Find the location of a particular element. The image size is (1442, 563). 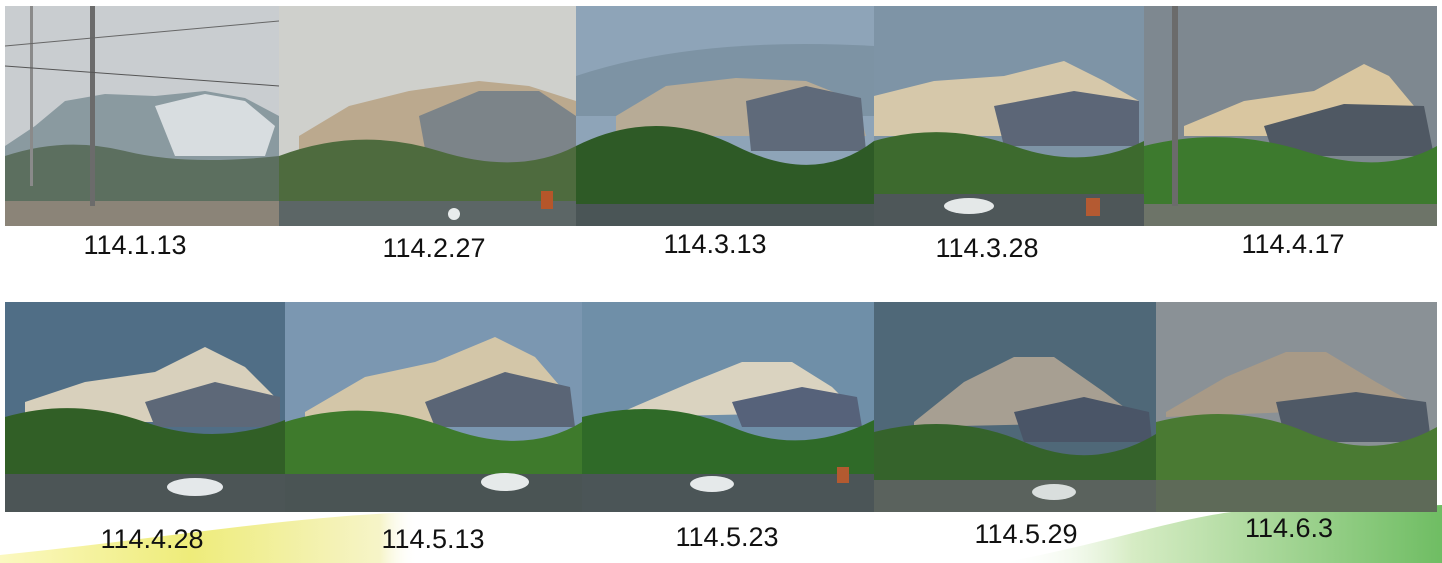

photo-date-label: 114.3.13 is located at coordinates (715, 244).